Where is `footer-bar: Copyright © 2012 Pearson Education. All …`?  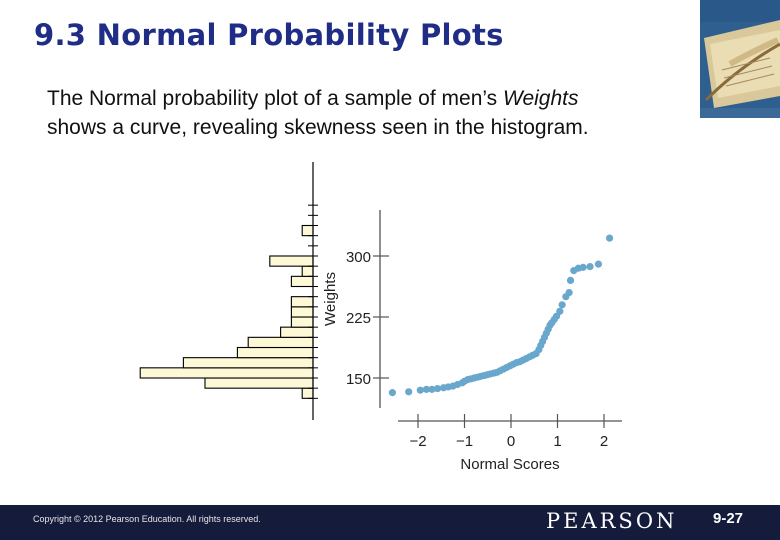 footer-bar: Copyright © 2012 Pearson Education. All … is located at coordinates (390, 522).